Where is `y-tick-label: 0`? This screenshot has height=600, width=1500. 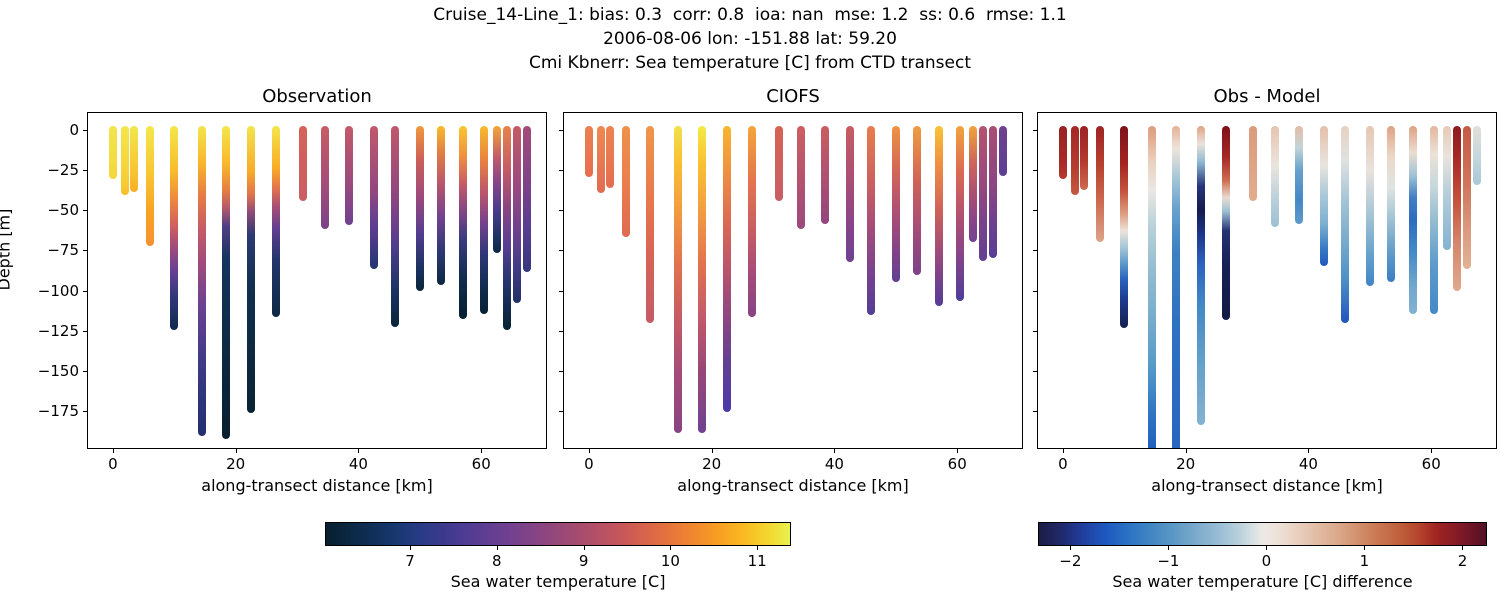 y-tick-label: 0 is located at coordinates (74, 129).